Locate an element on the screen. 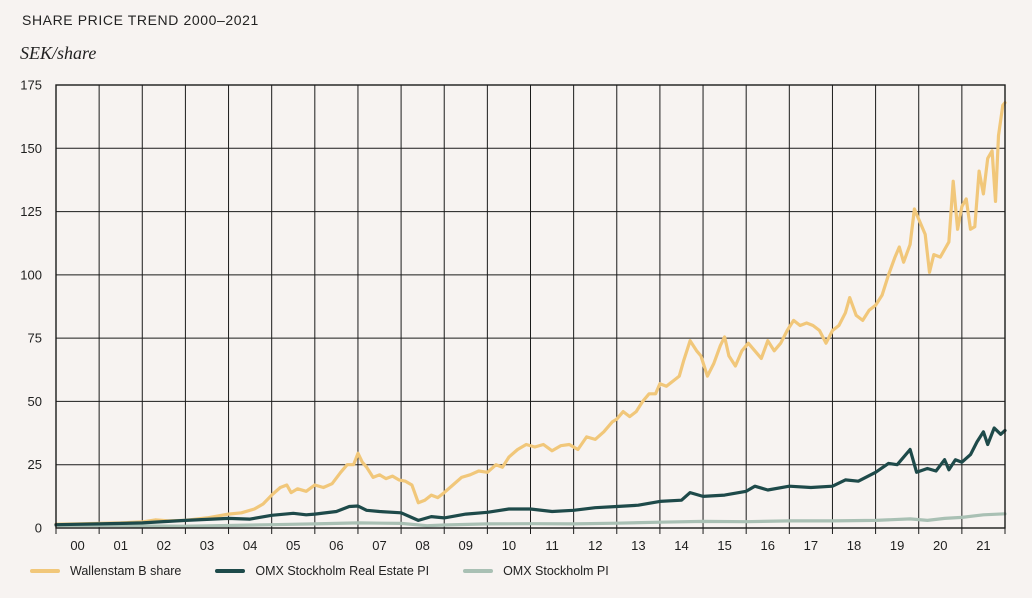 This screenshot has height=598, width=1032. x-tick-label: 10 is located at coordinates (509, 545).